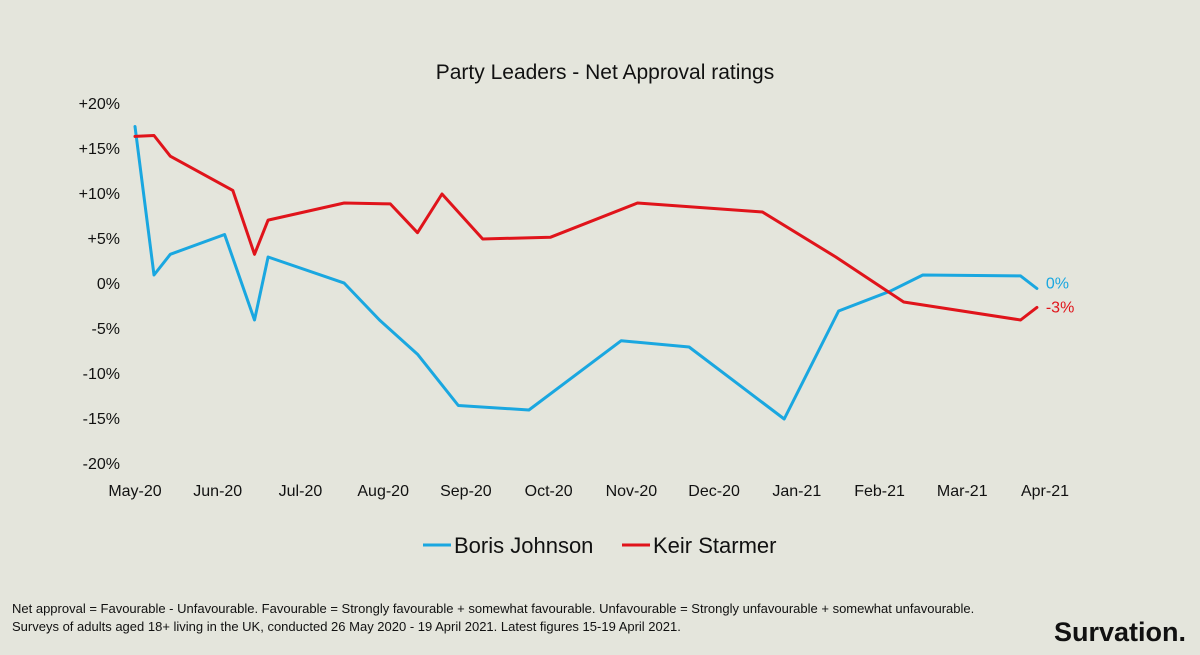  Describe the element at coordinates (1119, 632) in the screenshot. I see `brand-logo: Survation.` at that location.